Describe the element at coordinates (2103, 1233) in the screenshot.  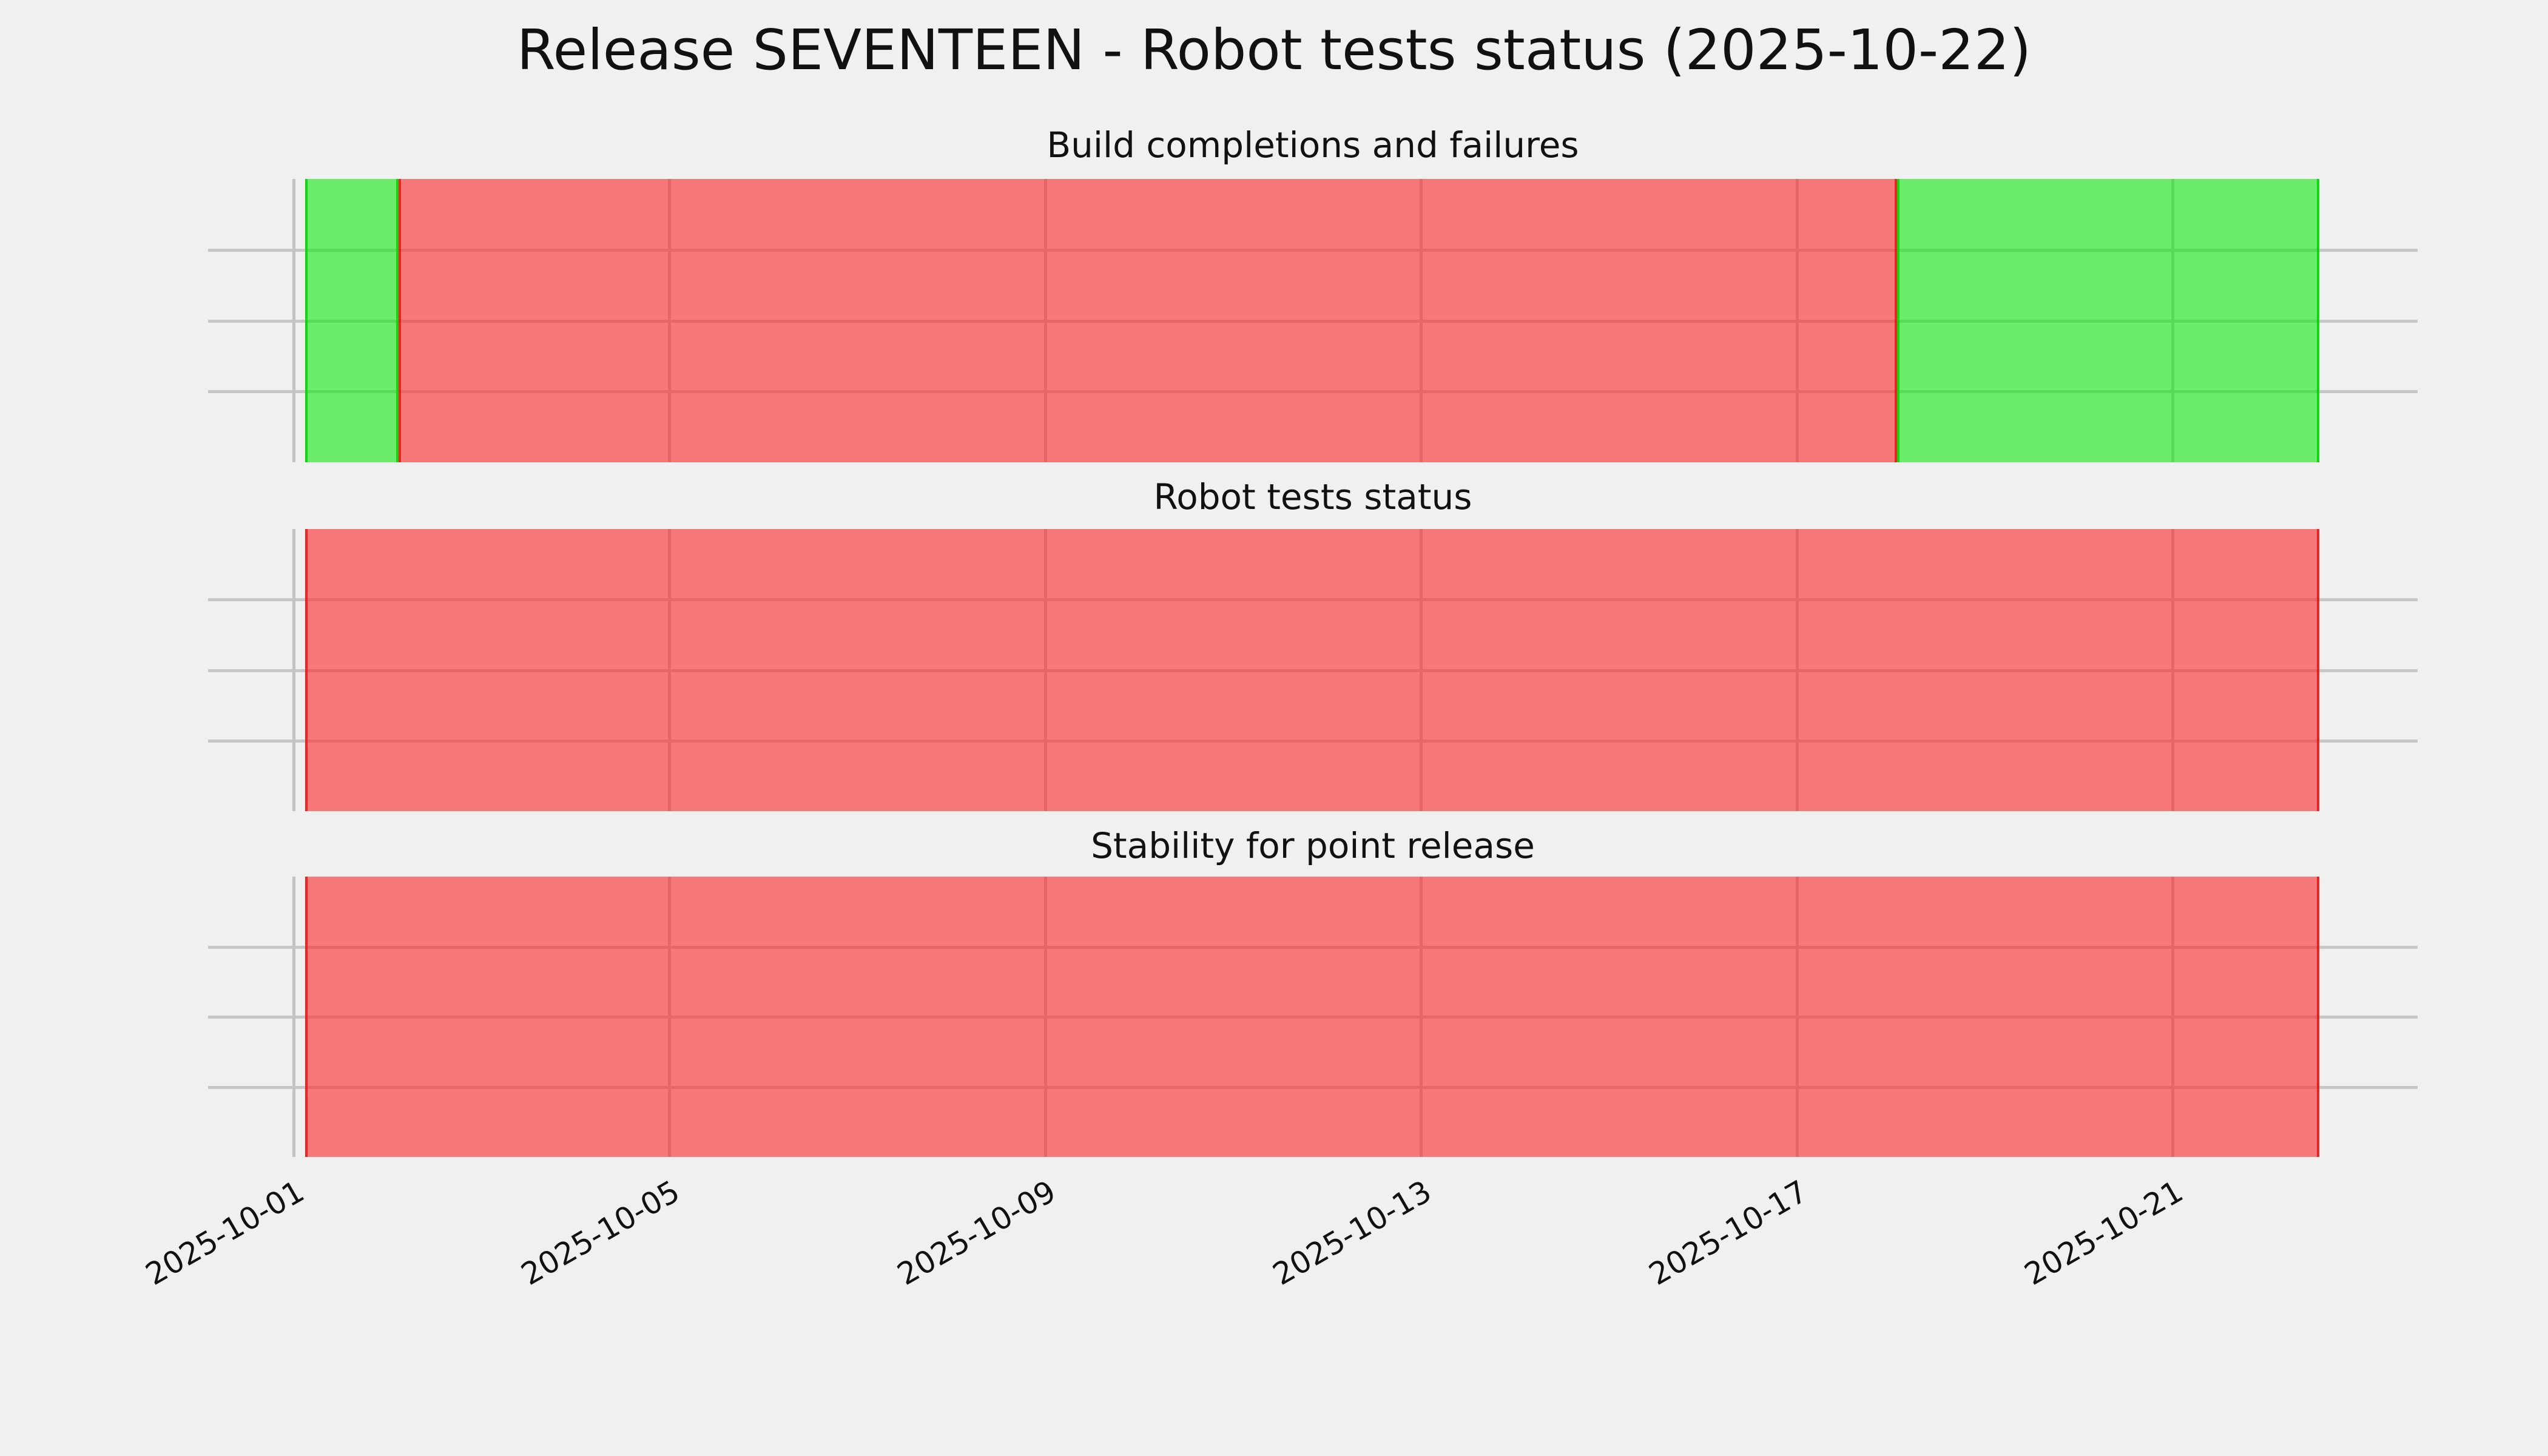
I see `x-tick-label-text: 2025-10-21` at that location.